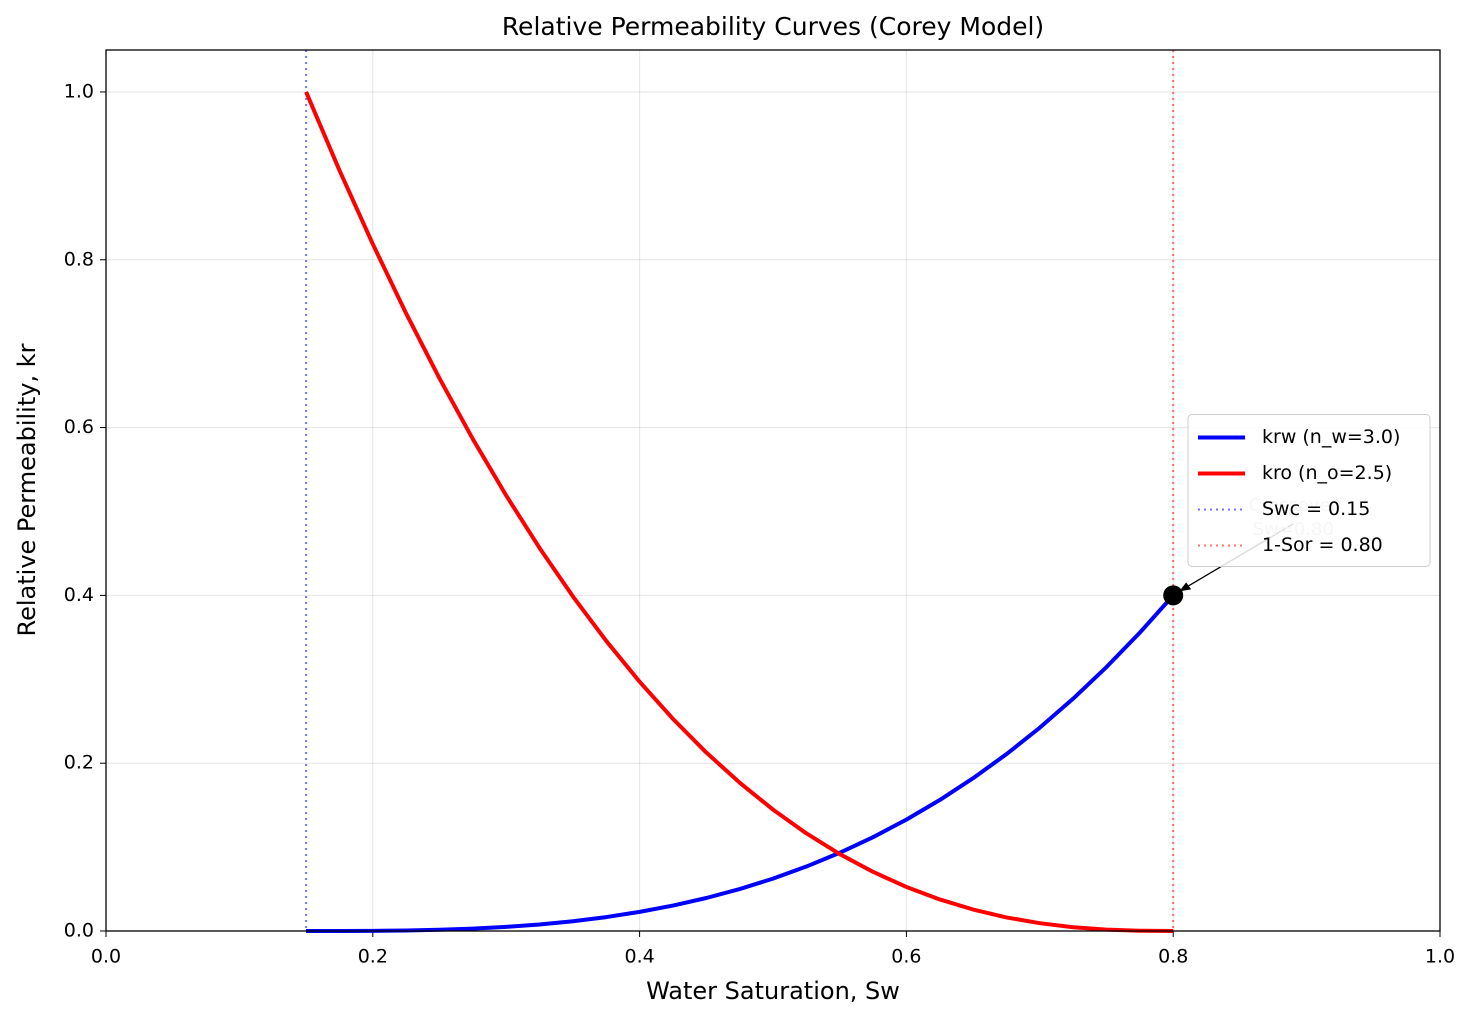 This screenshot has width=1475, height=1025. What do you see at coordinates (27, 489) in the screenshot?
I see `y-axis-label: Relative Permeability, kr` at bounding box center [27, 489].